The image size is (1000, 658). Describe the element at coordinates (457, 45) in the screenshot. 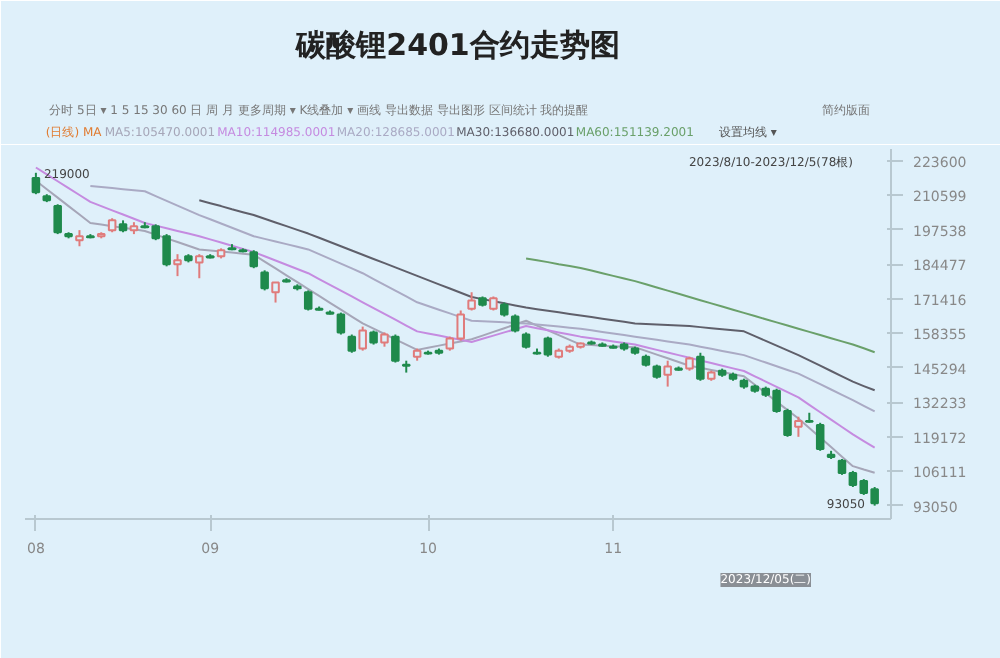

I see `chart-title: 碳酸锂2401合约走势图` at that location.